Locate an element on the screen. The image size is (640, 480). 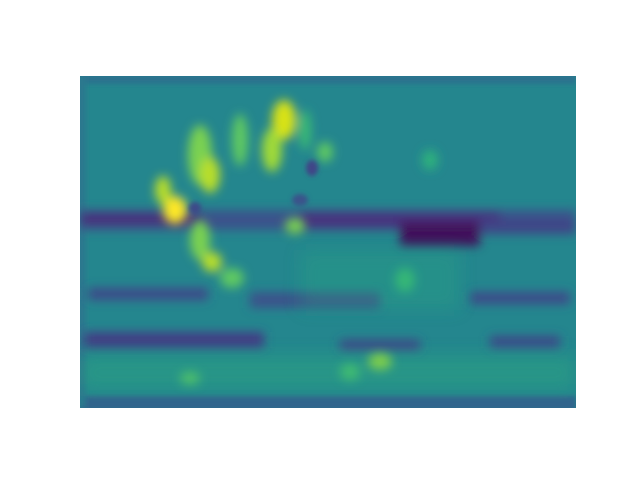
heatmap-left-edge is located at coordinates (83, 242).